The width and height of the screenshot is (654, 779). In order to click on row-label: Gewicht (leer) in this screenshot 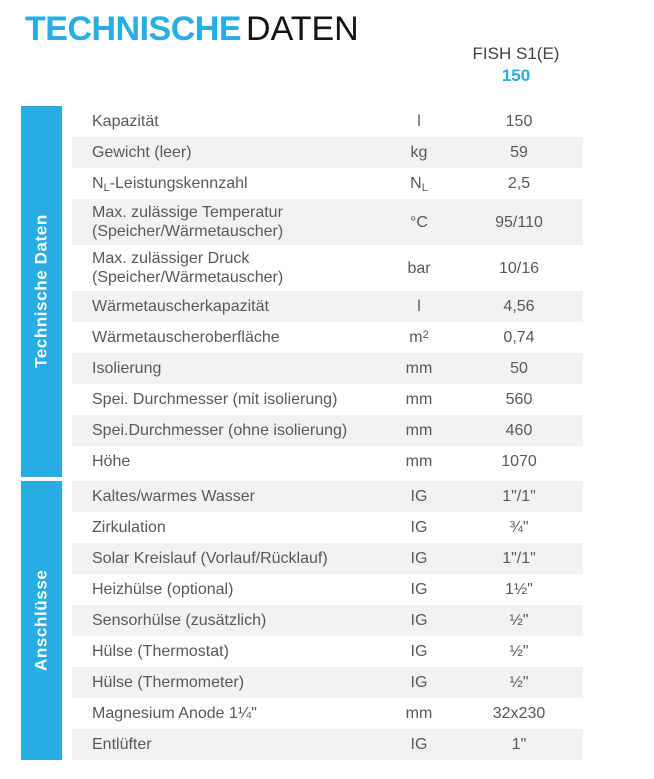, I will do `click(142, 152)`.